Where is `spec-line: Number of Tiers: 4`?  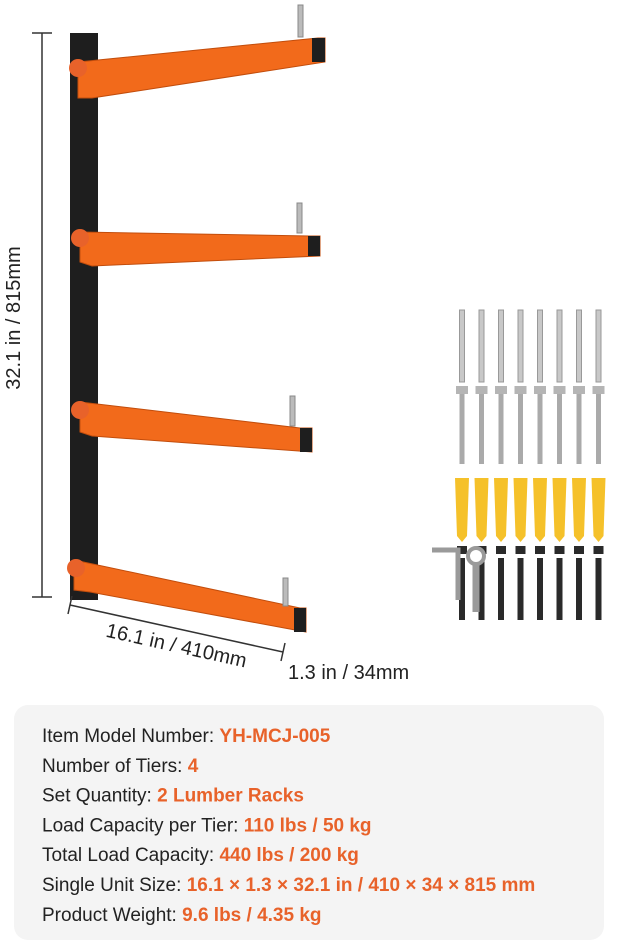 spec-line: Number of Tiers: 4 is located at coordinates (120, 766).